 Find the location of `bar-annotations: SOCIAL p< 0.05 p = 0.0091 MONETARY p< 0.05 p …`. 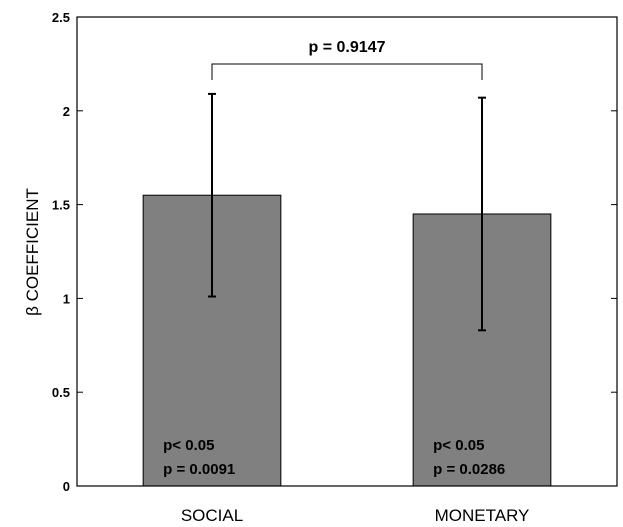

bar-annotations: SOCIAL p< 0.05 p = 0.0091 MONETARY p< 0.05 p … is located at coordinates (346, 481).